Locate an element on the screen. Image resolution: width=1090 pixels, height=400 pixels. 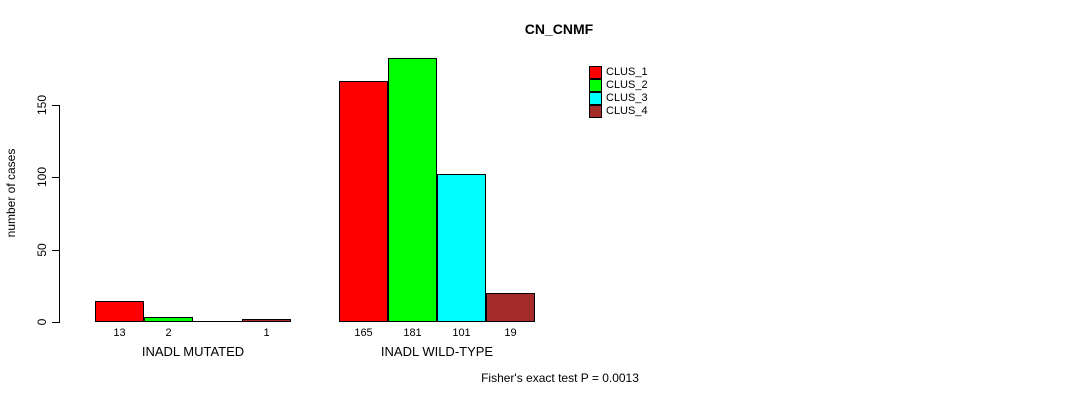
legend-item-clus_4: CLUS_4 is located at coordinates (618, 111).